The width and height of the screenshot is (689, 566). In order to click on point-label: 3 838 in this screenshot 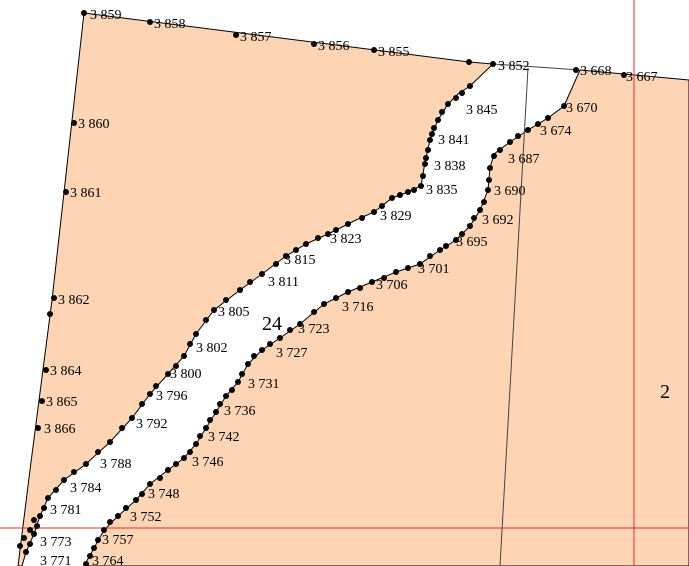, I will do `click(450, 166)`.